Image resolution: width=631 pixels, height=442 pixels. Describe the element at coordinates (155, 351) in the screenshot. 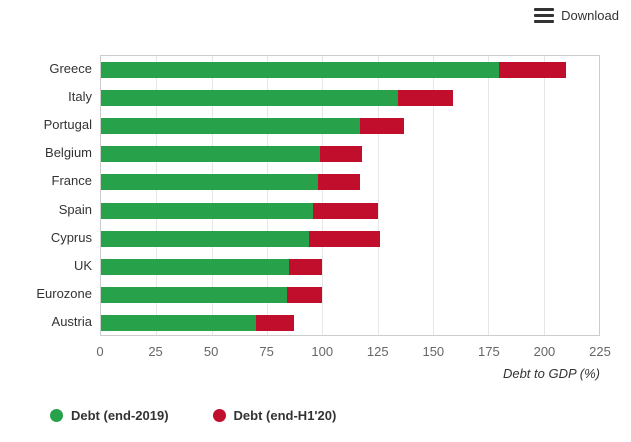

I see `x-tick-label: 25` at that location.